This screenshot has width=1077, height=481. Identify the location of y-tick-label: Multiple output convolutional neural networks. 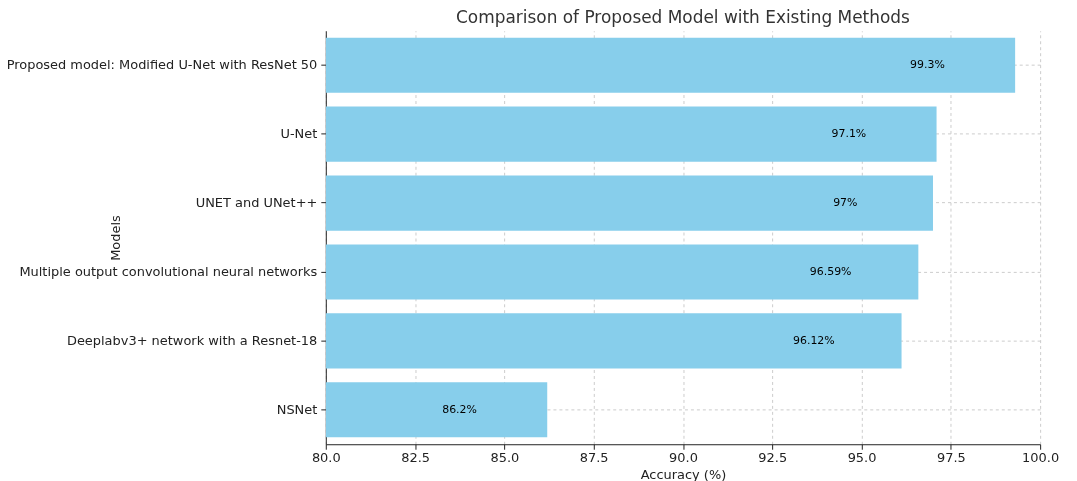
(168, 271).